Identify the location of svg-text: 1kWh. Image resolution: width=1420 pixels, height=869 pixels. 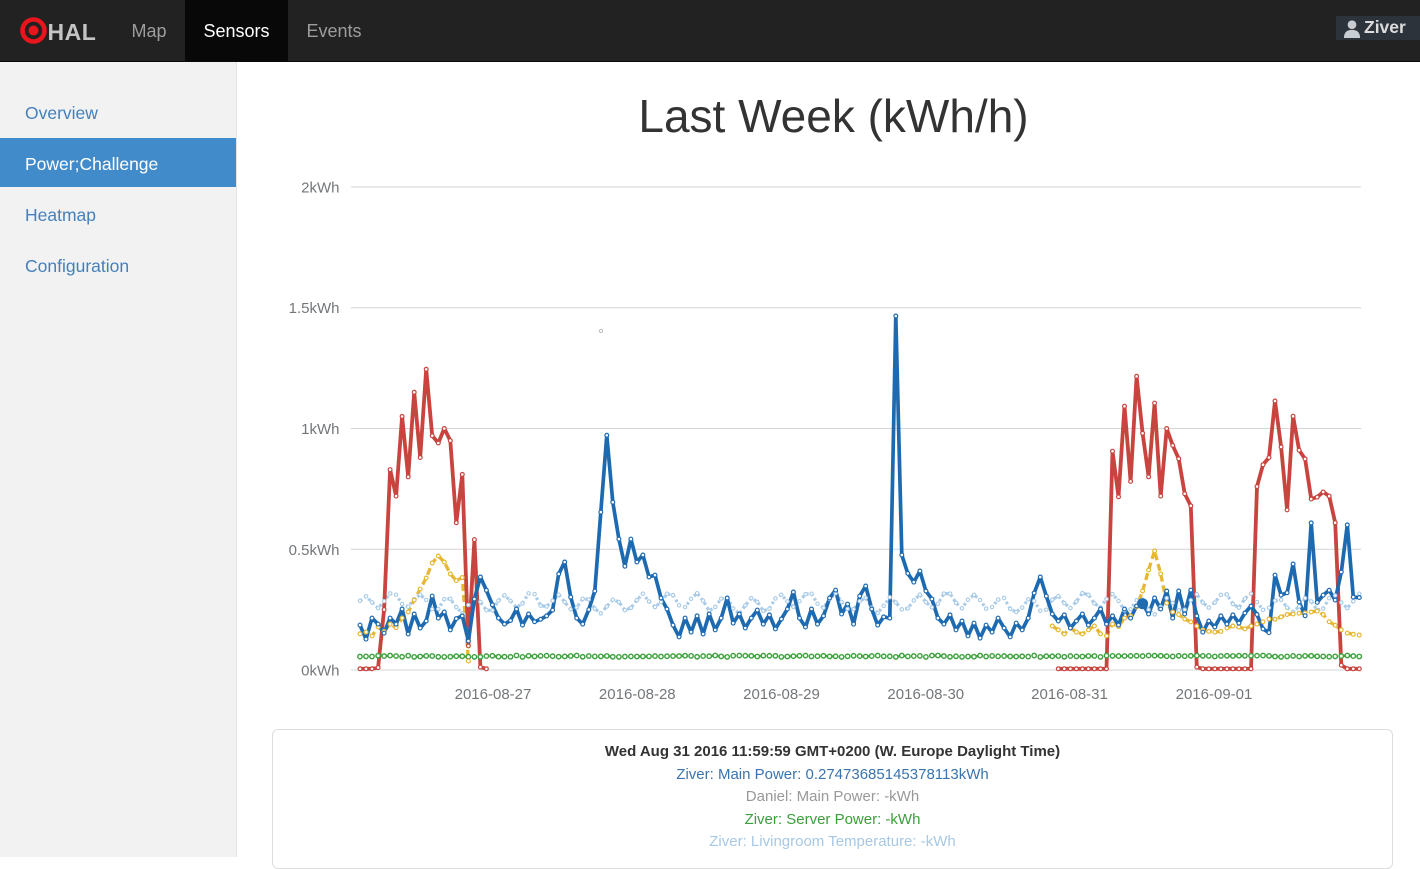
(320, 429).